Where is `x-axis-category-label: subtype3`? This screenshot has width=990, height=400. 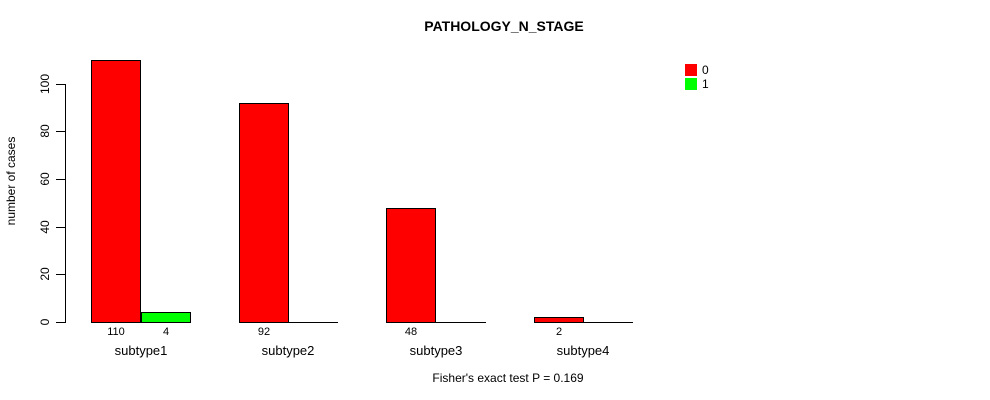
x-axis-category-label: subtype3 is located at coordinates (436, 350).